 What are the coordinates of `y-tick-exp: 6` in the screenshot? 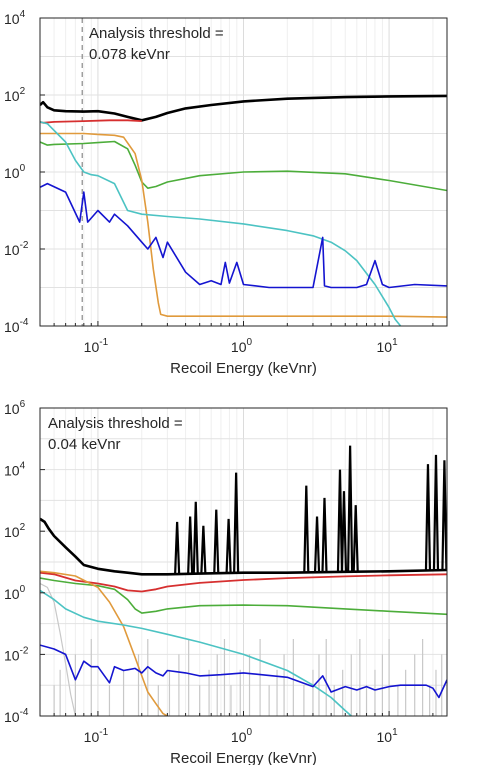 It's located at (23, 404).